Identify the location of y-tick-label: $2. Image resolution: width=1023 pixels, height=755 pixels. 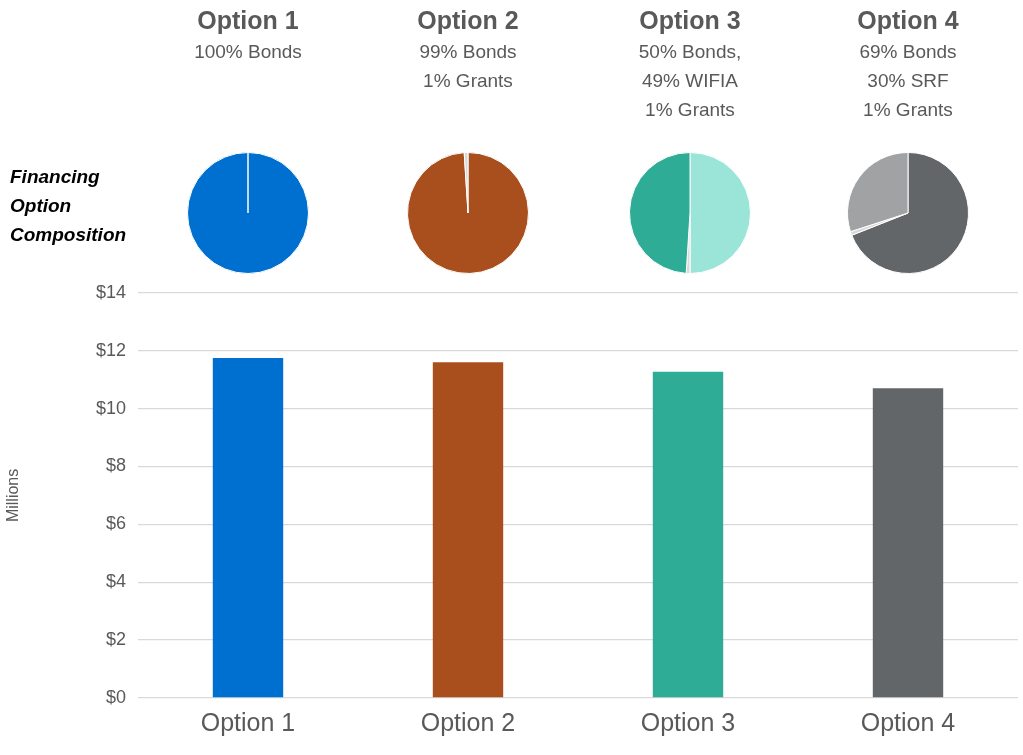
(115, 639).